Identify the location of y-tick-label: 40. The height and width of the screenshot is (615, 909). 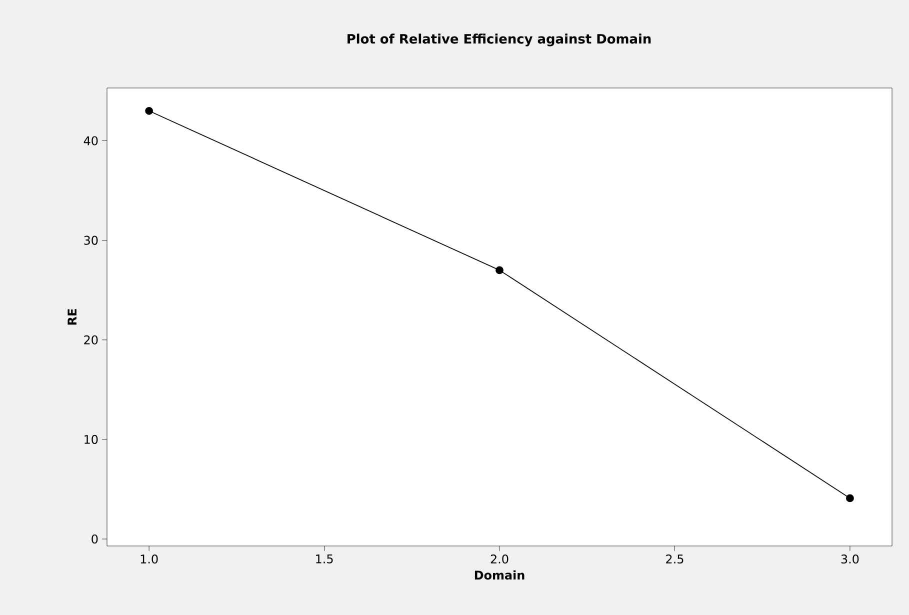
(91, 141).